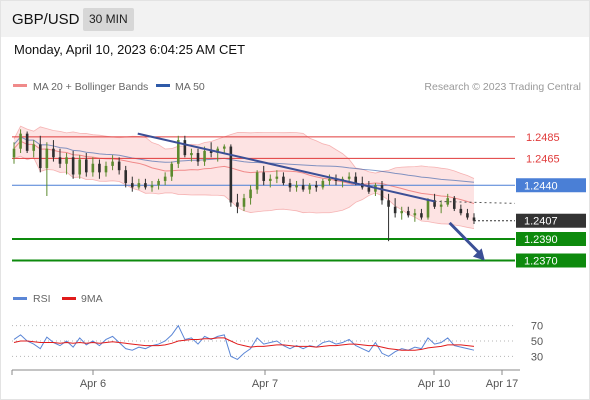 The width and height of the screenshot is (590, 400). What do you see at coordinates (286, 167) in the screenshot?
I see `resistance-trendline` at bounding box center [286, 167].